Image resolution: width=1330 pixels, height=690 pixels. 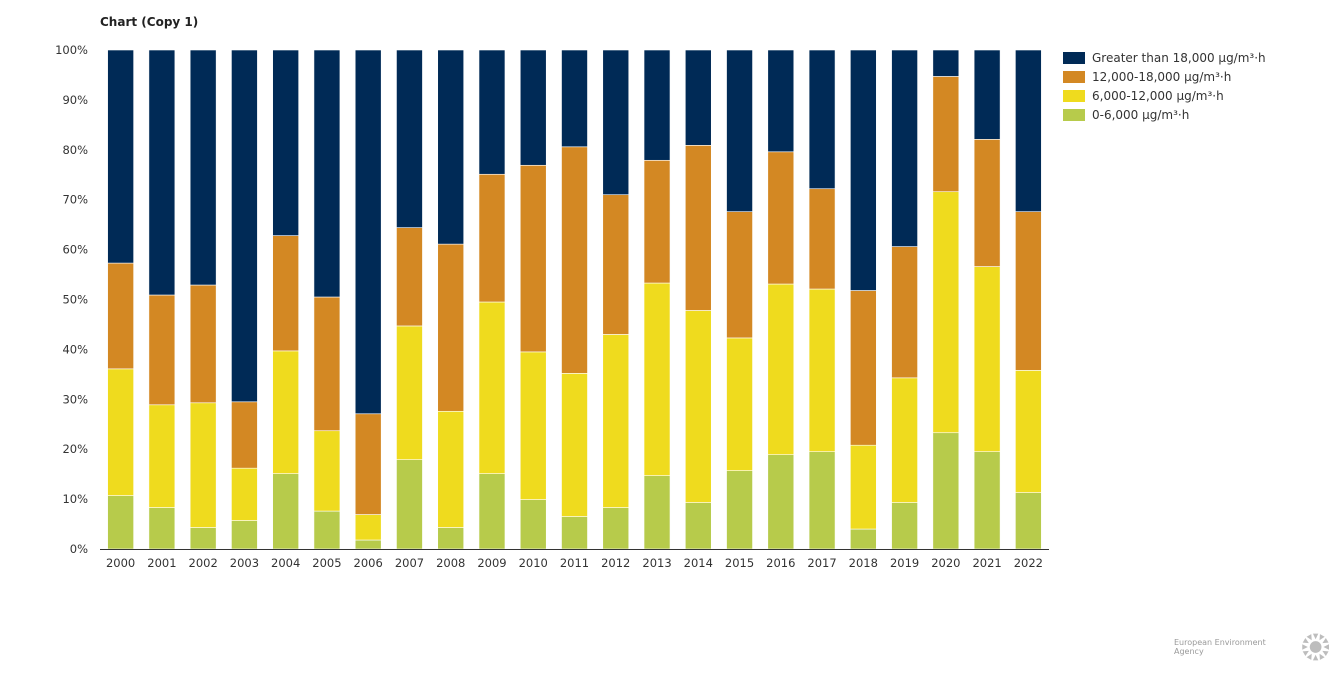 What do you see at coordinates (987, 359) in the screenshot?
I see `bar-segment-2021-s1` at bounding box center [987, 359].